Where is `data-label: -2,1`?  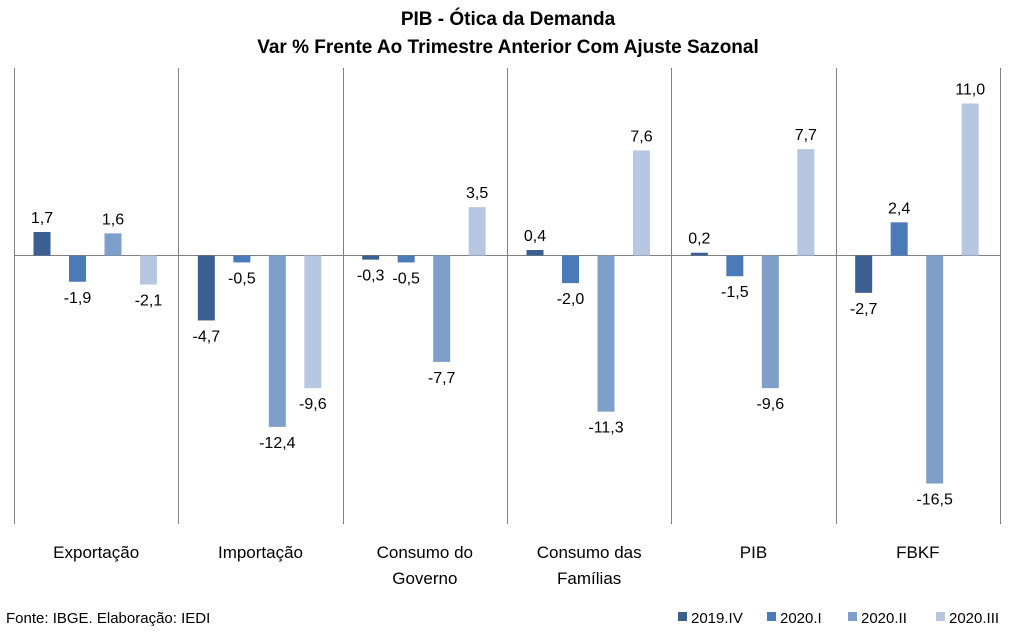 data-label: -2,1 is located at coordinates (149, 301).